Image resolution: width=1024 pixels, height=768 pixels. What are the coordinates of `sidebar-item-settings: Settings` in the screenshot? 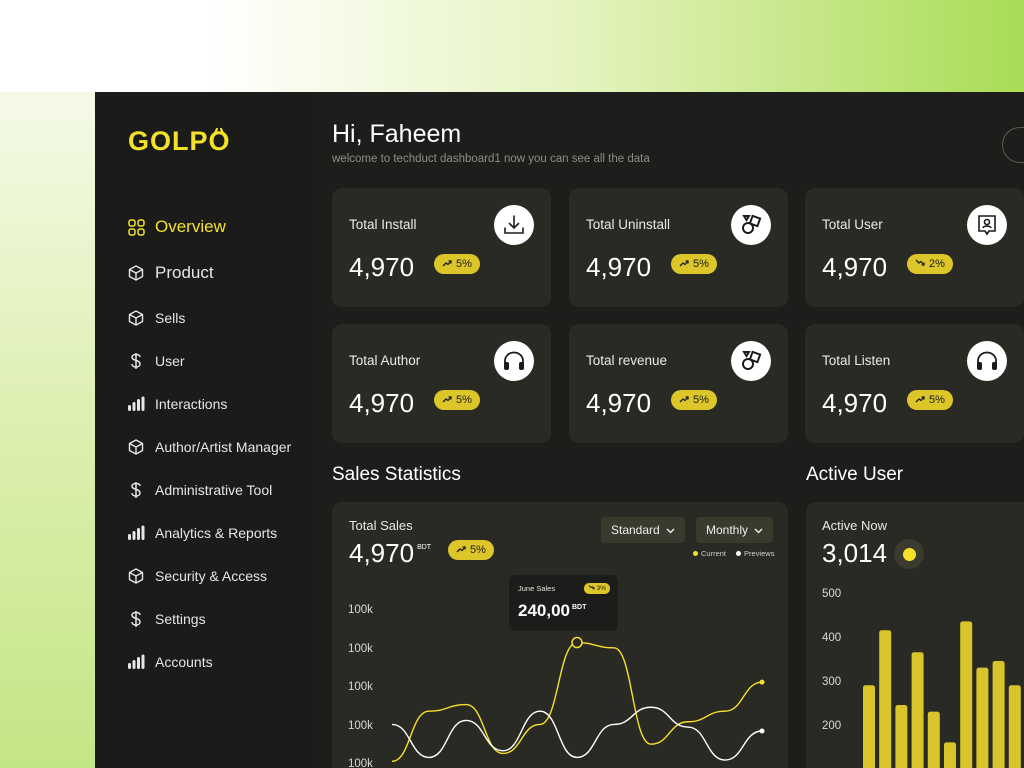 It's located at (220, 618).